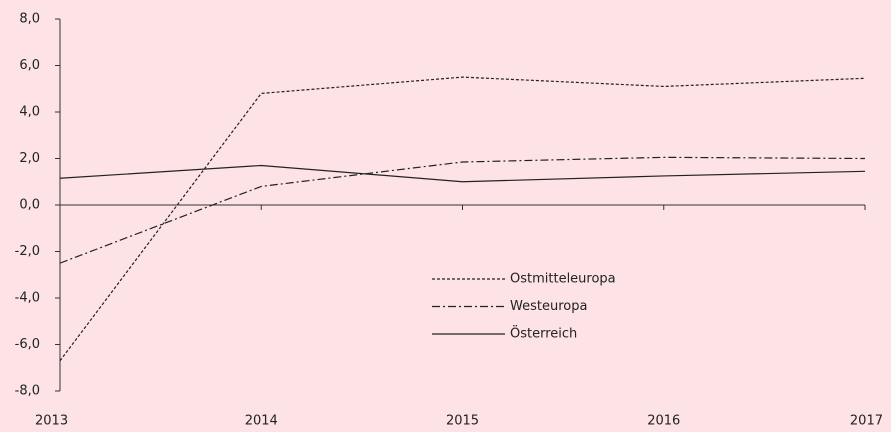 The width and height of the screenshot is (891, 432). What do you see at coordinates (29, 205) in the screenshot?
I see `y-tick-label: 0,0` at bounding box center [29, 205].